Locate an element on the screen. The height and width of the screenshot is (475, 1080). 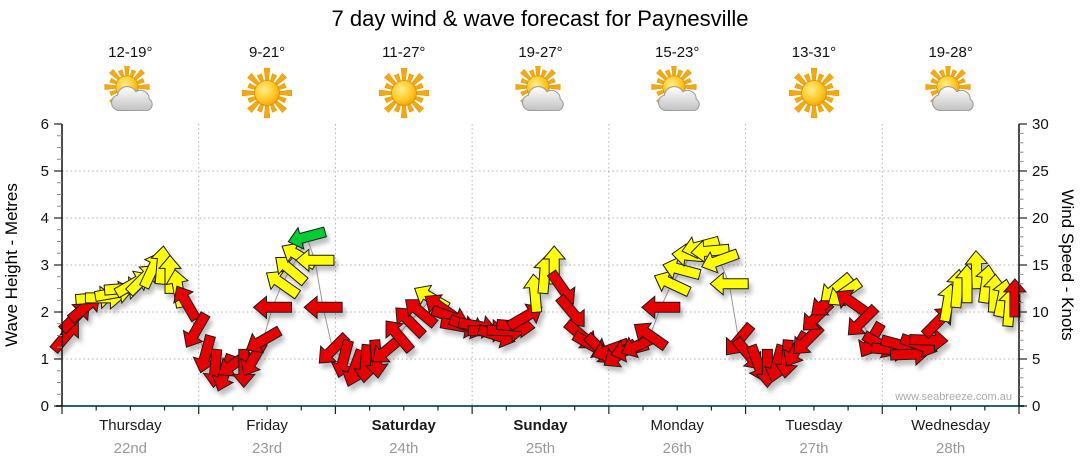
right-tick-label: 15 is located at coordinates (1040, 265).